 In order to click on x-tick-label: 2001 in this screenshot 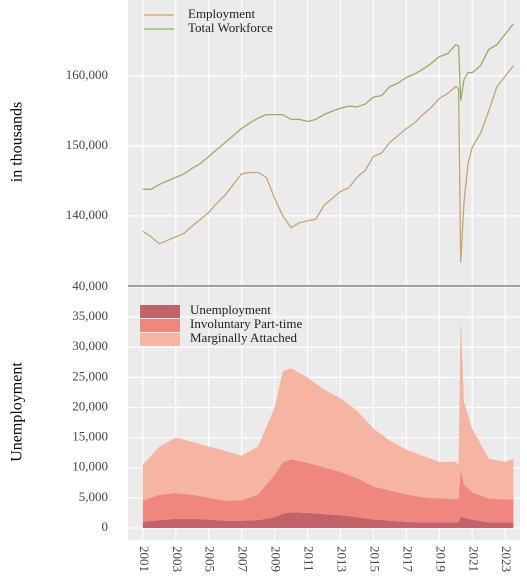, I will do `click(144, 559)`.